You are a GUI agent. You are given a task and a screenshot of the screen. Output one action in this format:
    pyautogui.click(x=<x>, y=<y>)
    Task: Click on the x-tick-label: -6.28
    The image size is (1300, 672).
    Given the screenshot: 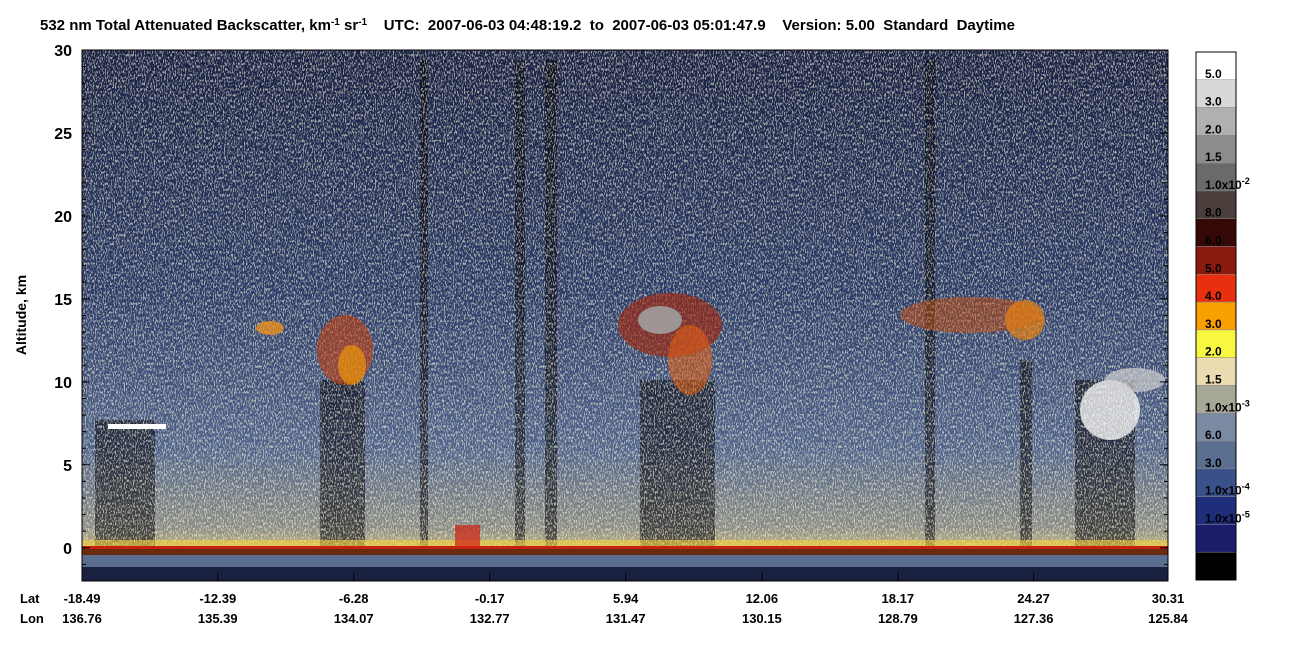 What is the action you would take?
    pyautogui.click(x=354, y=598)
    